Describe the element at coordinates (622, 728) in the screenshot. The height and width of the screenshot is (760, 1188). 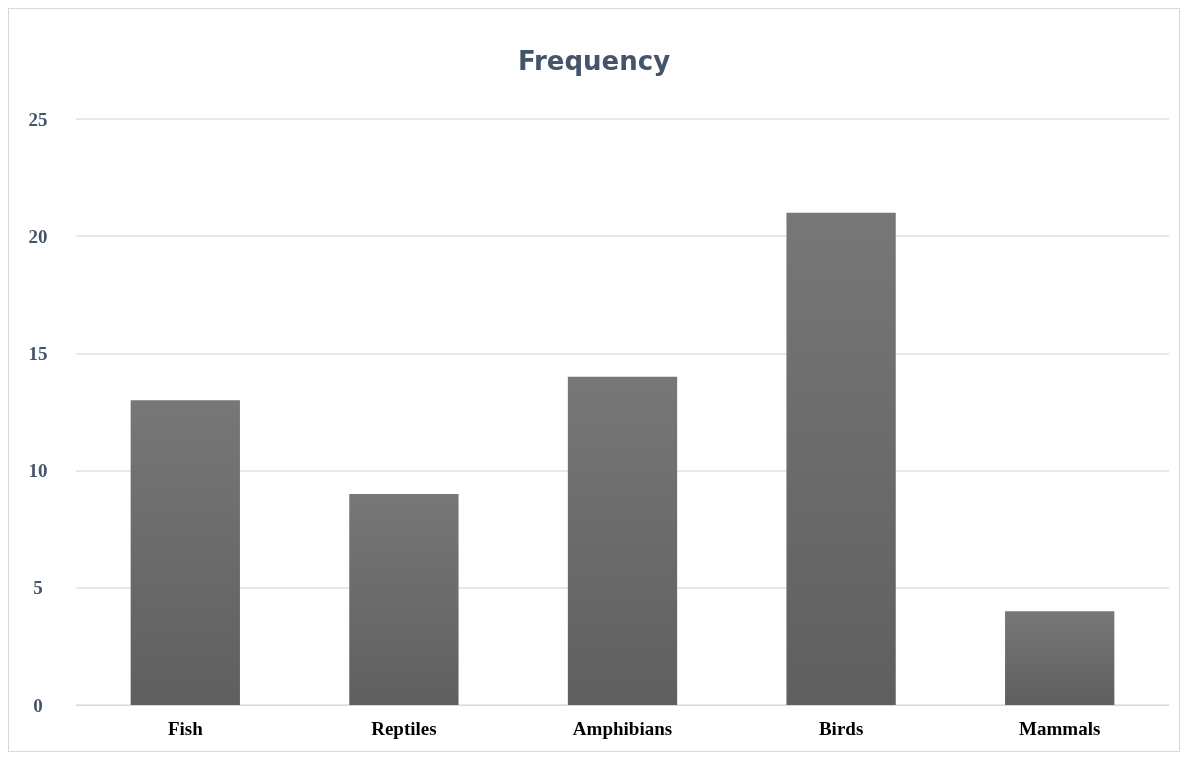
I see `x-tick-label: Amphibians` at that location.